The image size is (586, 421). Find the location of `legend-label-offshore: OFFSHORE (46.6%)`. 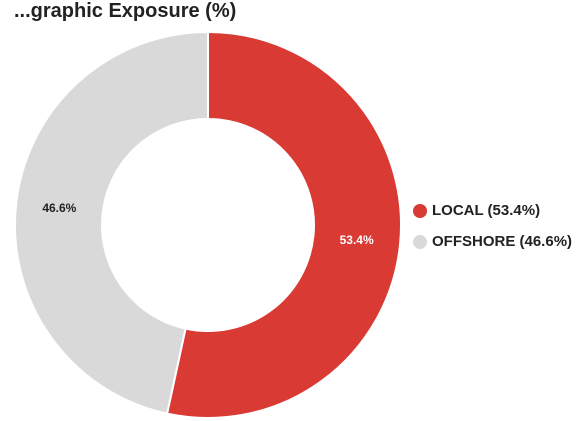

legend-label-offshore: OFFSHORE (46.6%) is located at coordinates (502, 241).